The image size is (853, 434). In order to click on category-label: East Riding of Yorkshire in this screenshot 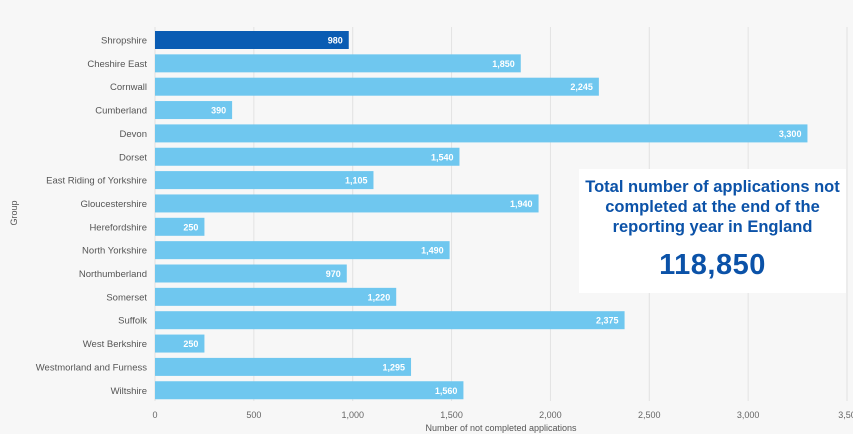, I will do `click(96, 181)`.